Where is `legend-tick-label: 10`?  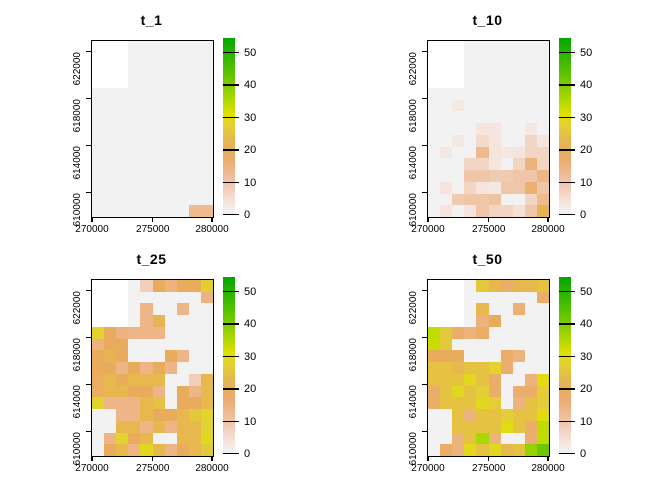 legend-tick-label: 10 is located at coordinates (586, 182).